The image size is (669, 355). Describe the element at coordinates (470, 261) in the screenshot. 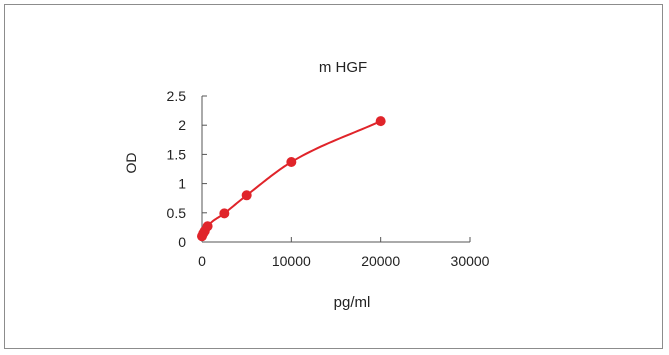

I see `x-tick-label: 30000` at that location.